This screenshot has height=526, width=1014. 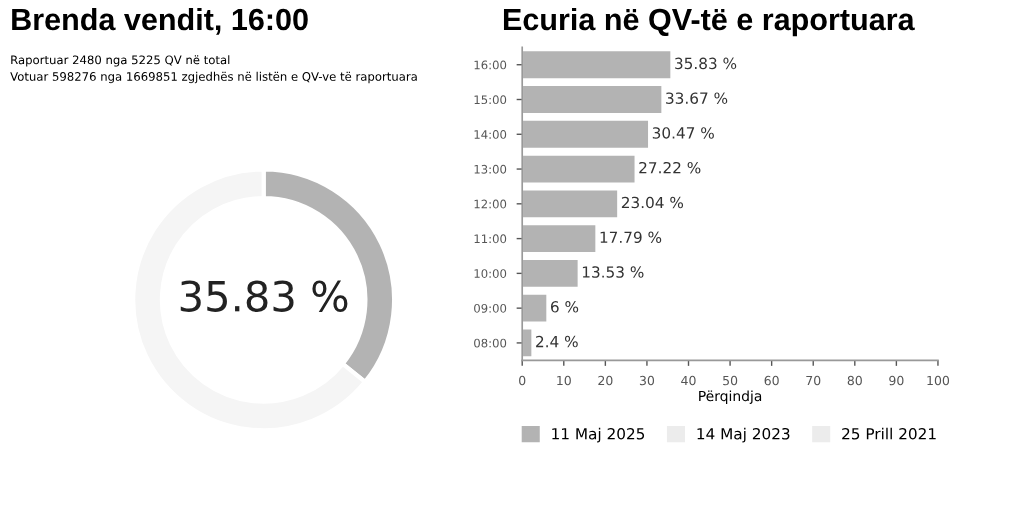 What do you see at coordinates (160, 21) in the screenshot?
I see `chart-title: Brenda vendit, 16:00` at bounding box center [160, 21].